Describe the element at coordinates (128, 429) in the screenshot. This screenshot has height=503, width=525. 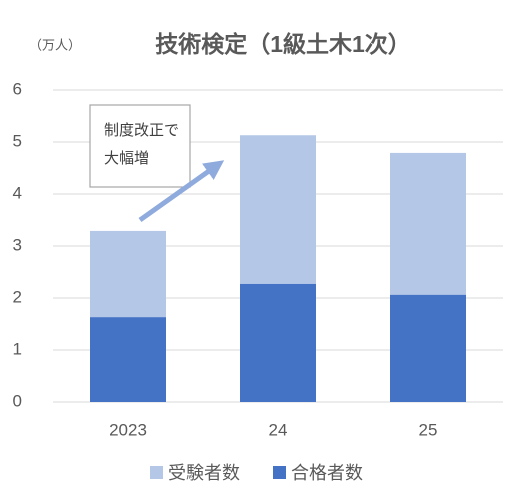
I see `x-tick-label: 2023` at that location.